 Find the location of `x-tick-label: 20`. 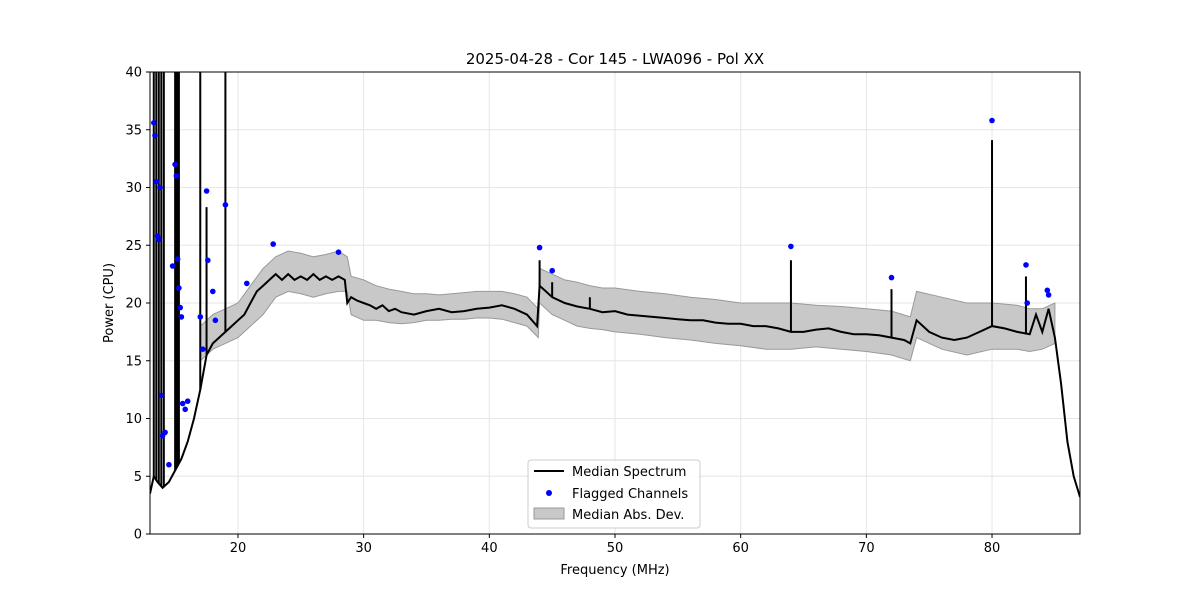

x-tick-label: 20 is located at coordinates (238, 548).